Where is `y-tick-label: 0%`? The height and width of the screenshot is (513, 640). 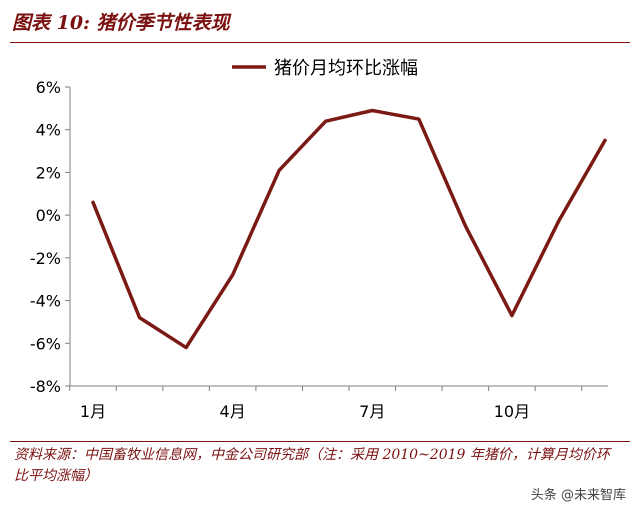
y-tick-label: 0% is located at coordinates (48, 215).